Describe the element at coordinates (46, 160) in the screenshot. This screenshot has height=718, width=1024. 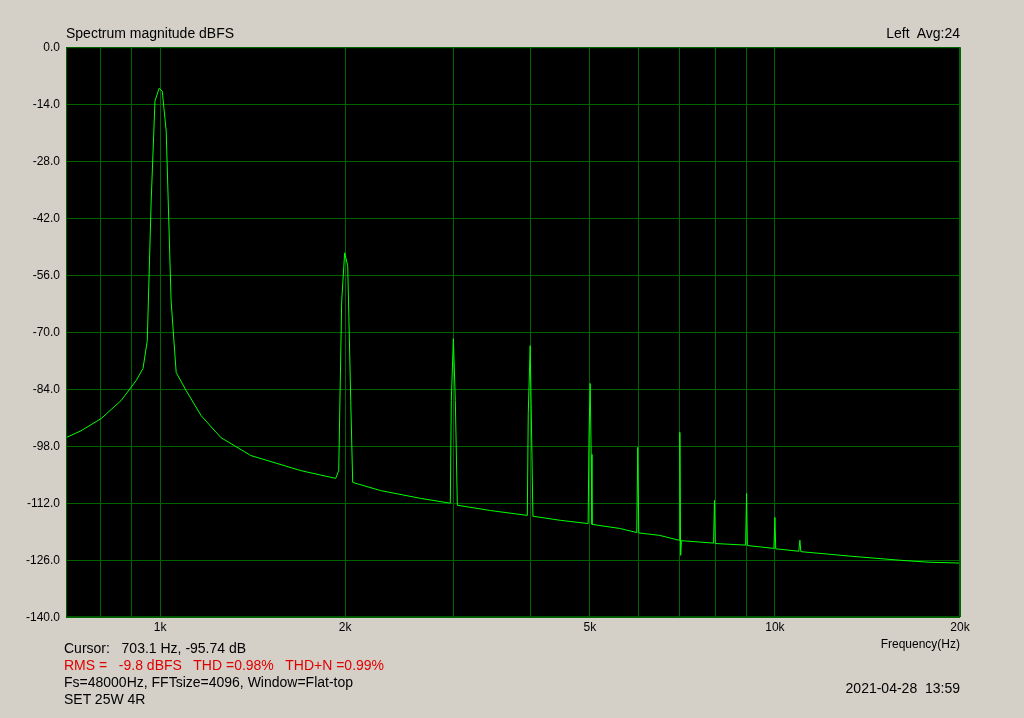
I see `y-tick-label: -28.0` at that location.